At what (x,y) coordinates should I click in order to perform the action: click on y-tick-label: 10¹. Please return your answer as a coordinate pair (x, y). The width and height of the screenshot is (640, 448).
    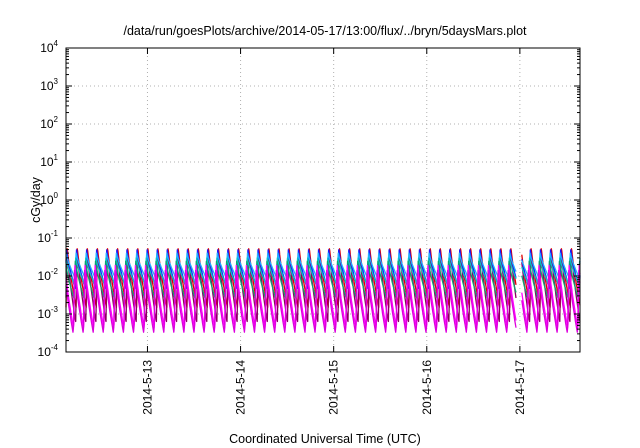
    Looking at the image, I should click on (49, 161).